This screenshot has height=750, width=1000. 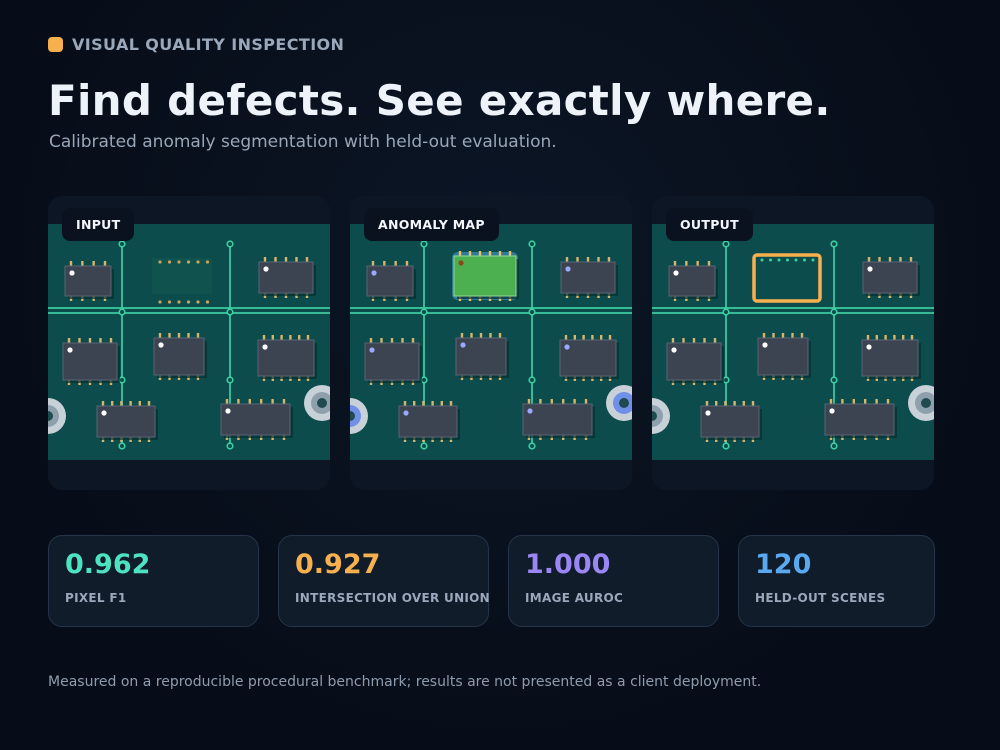 I want to click on metric-card-image-auroc: 1.000 IMAGE AUROC, so click(x=613, y=581).